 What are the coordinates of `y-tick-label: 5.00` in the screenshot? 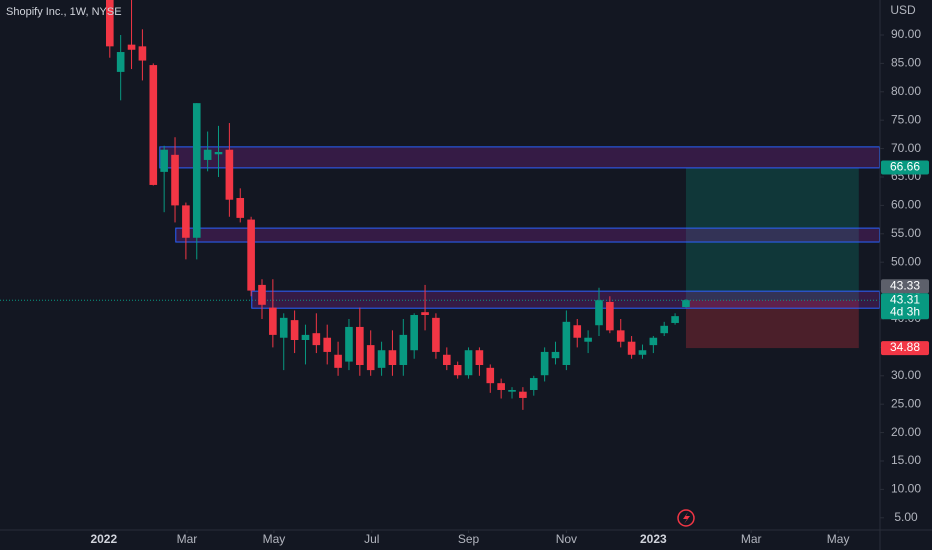 It's located at (906, 517).